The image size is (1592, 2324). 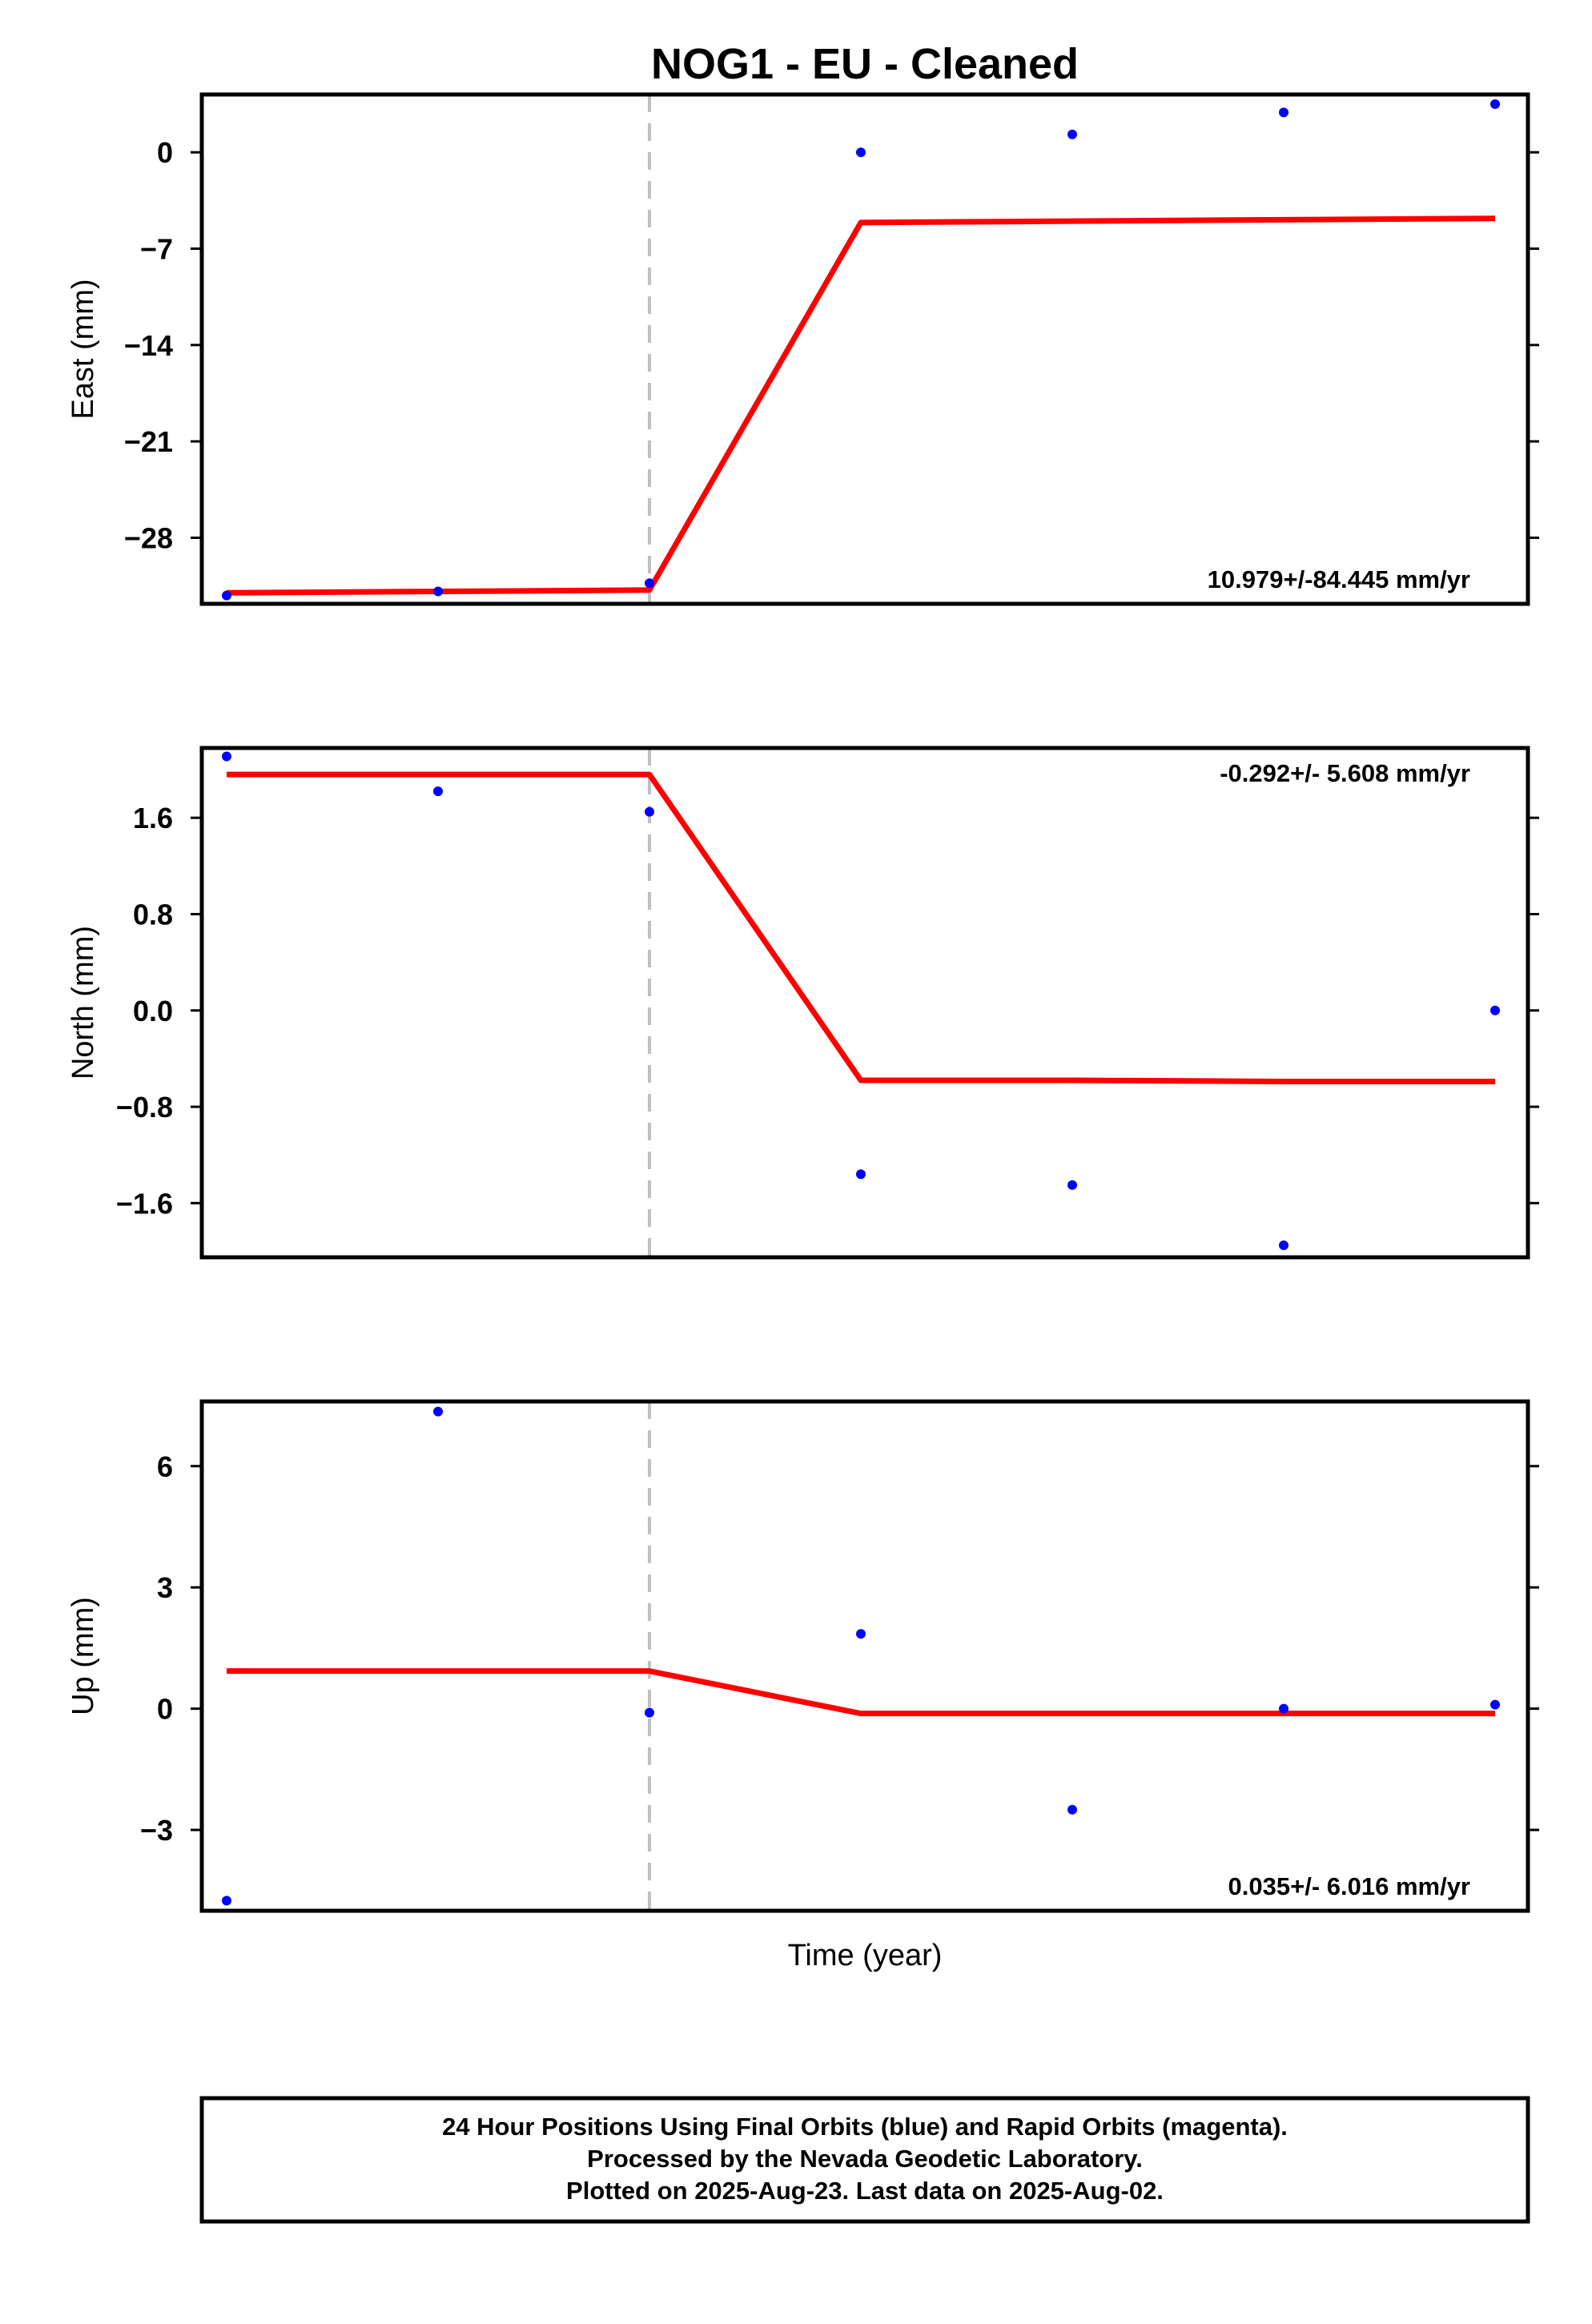 I want to click on north-ytick-label: 0.8, so click(x=153, y=914).